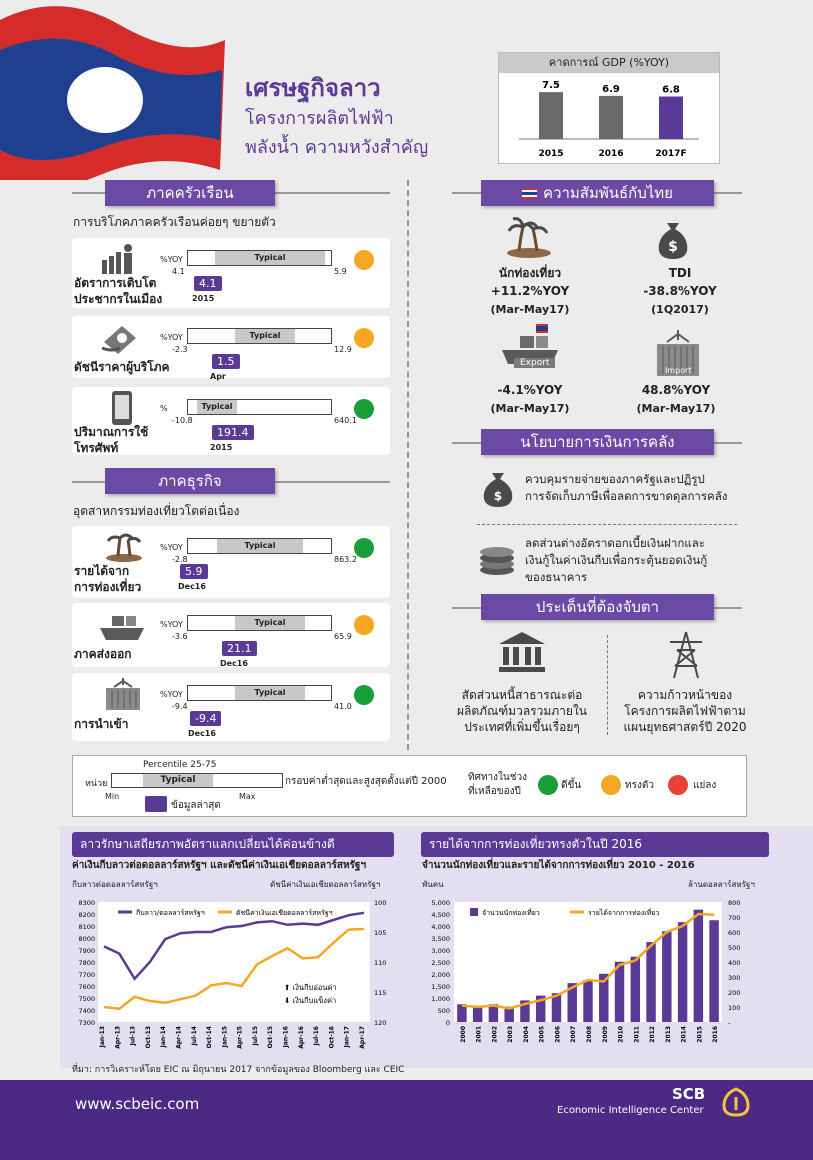 This screenshot has width=813, height=1160. What do you see at coordinates (111, 432) in the screenshot?
I see `indicator-label: ปริมาณการใช้` at bounding box center [111, 432].